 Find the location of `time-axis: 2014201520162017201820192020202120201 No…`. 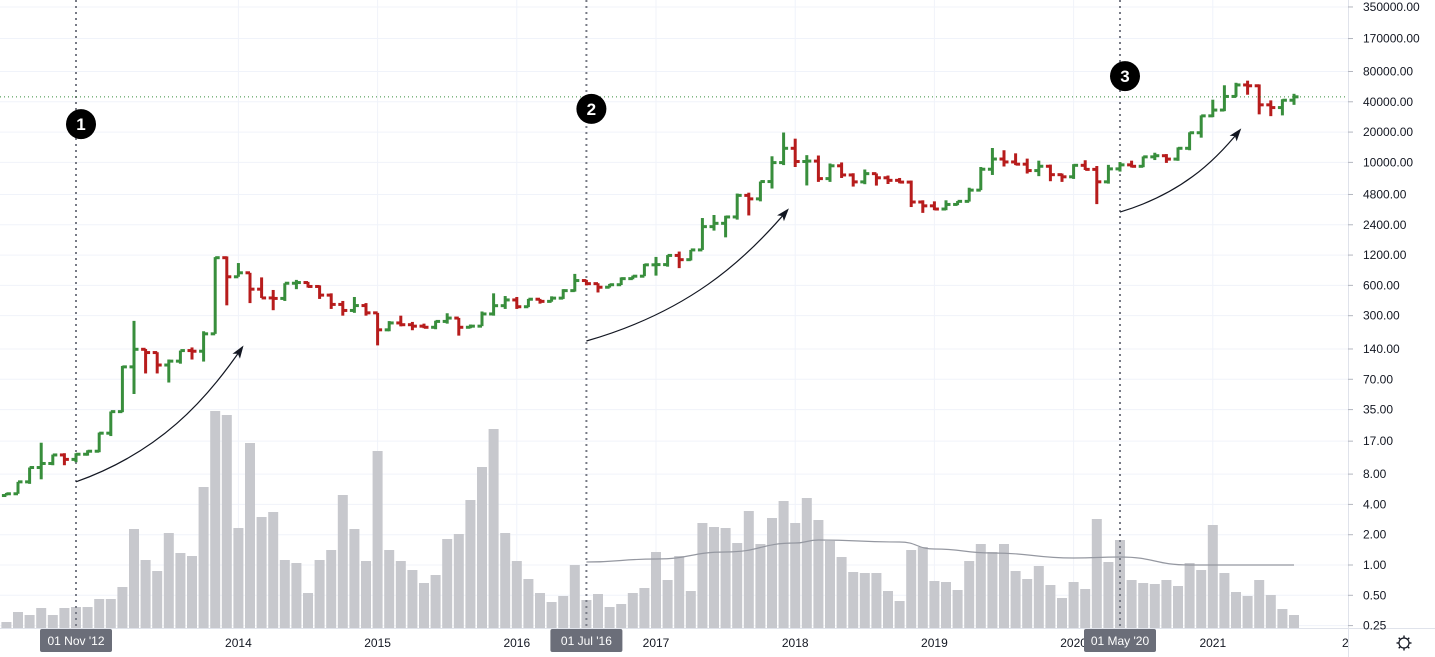

time-axis: 2014201520162017201820192020202120201 No… is located at coordinates (681, 642).